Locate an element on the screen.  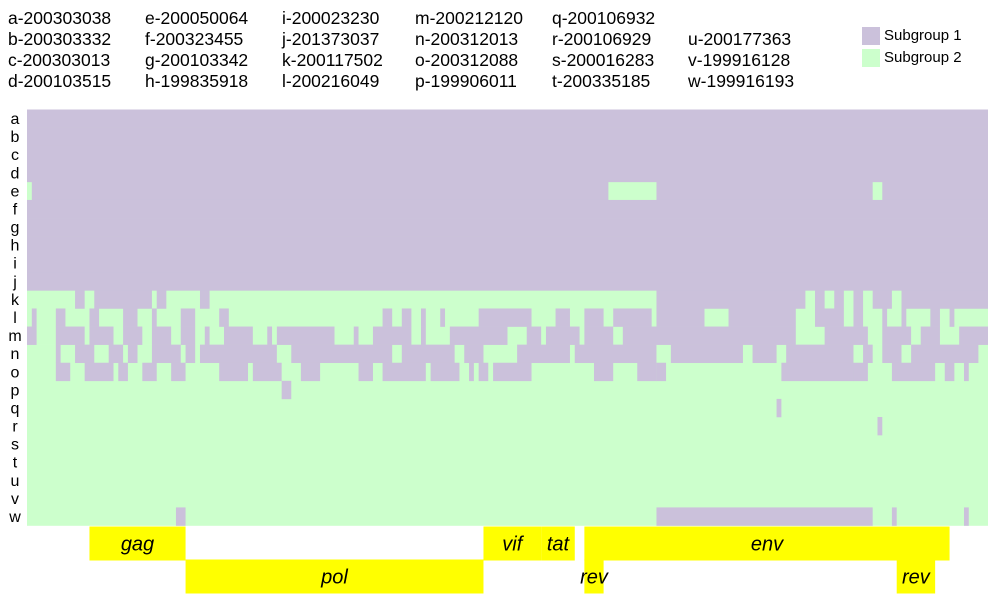
sequence-key-d: d-200103515 is located at coordinates (60, 81).